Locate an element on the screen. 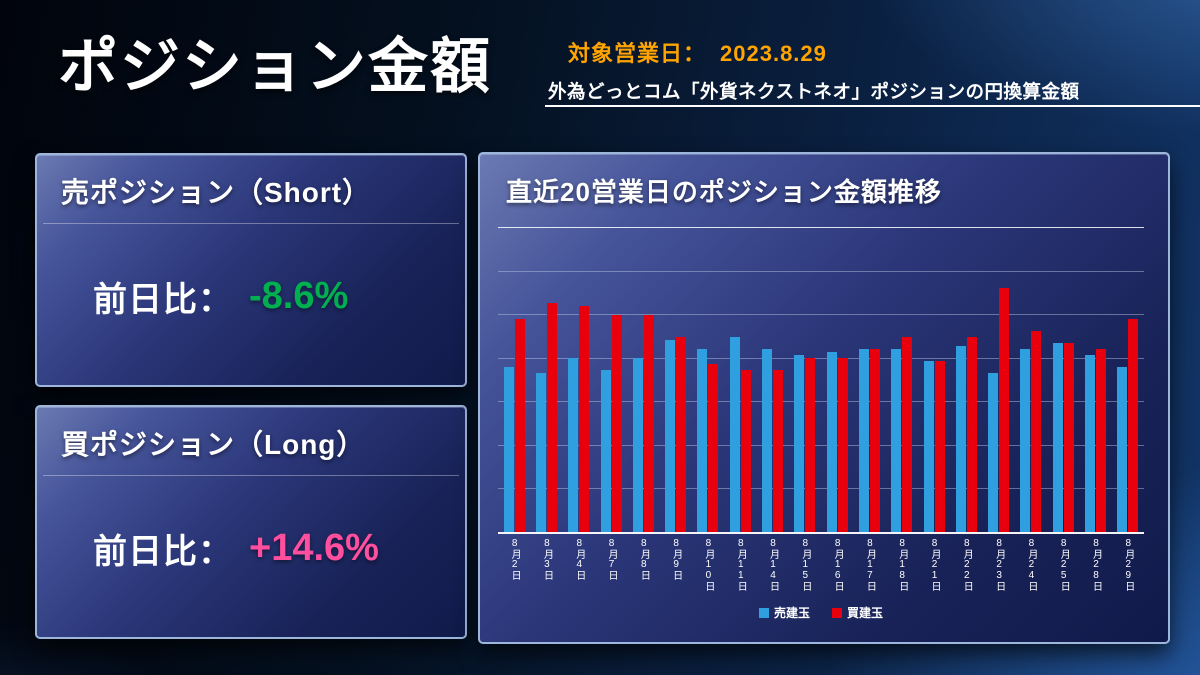 This screenshot has height=675, width=1200. x-axis-label: 8月4日 is located at coordinates (579, 559).